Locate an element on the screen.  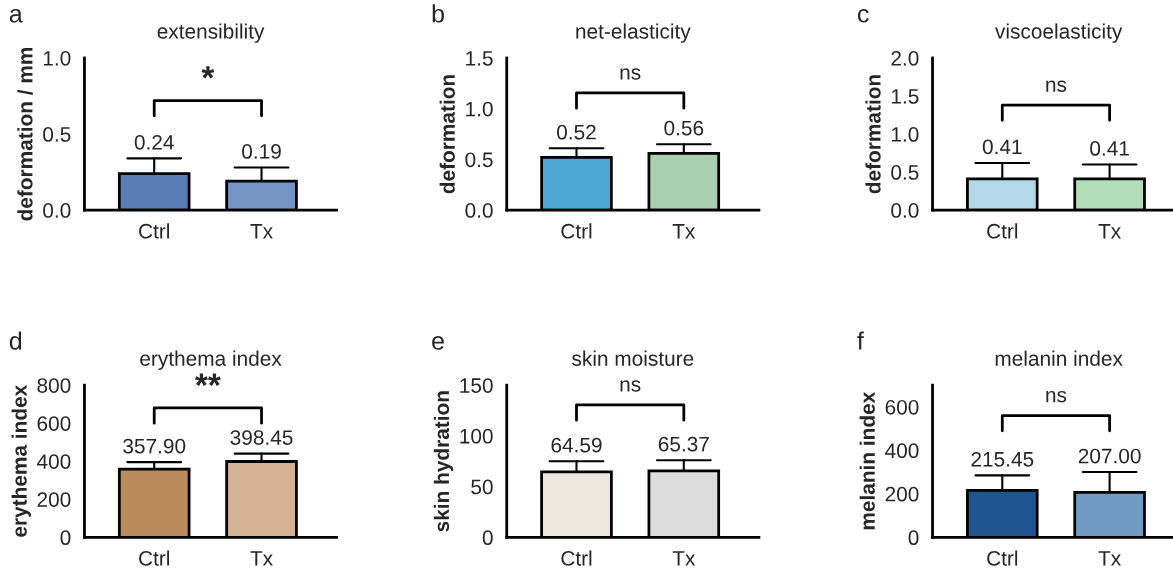
y-tick-label: 150 is located at coordinates (476, 385).